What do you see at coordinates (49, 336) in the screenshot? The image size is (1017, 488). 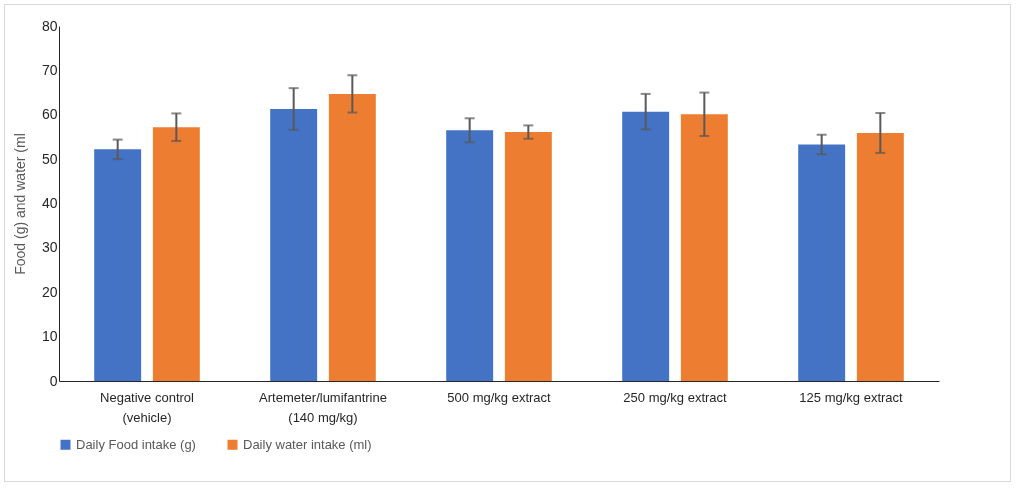 I see `y-tick-label: 10` at bounding box center [49, 336].